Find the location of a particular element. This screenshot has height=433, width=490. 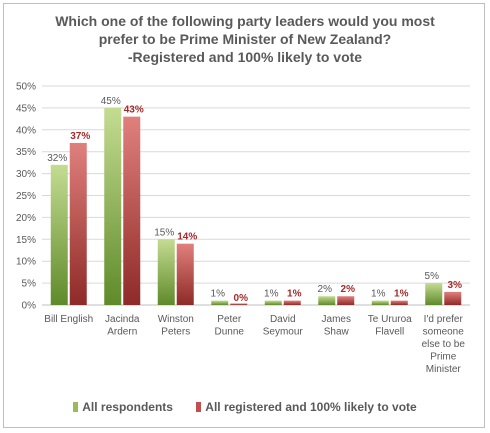

x-tick-label-winston-peters: Winston Peters is located at coordinates (176, 326).